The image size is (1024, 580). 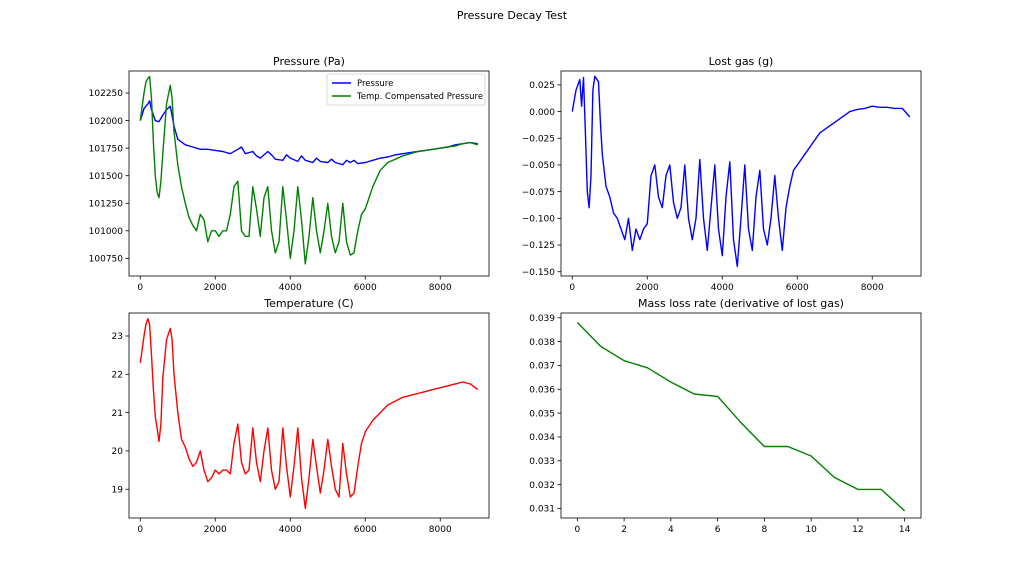 I want to click on legend: Pressure Temp. Compensated Pressure, so click(x=406, y=89).